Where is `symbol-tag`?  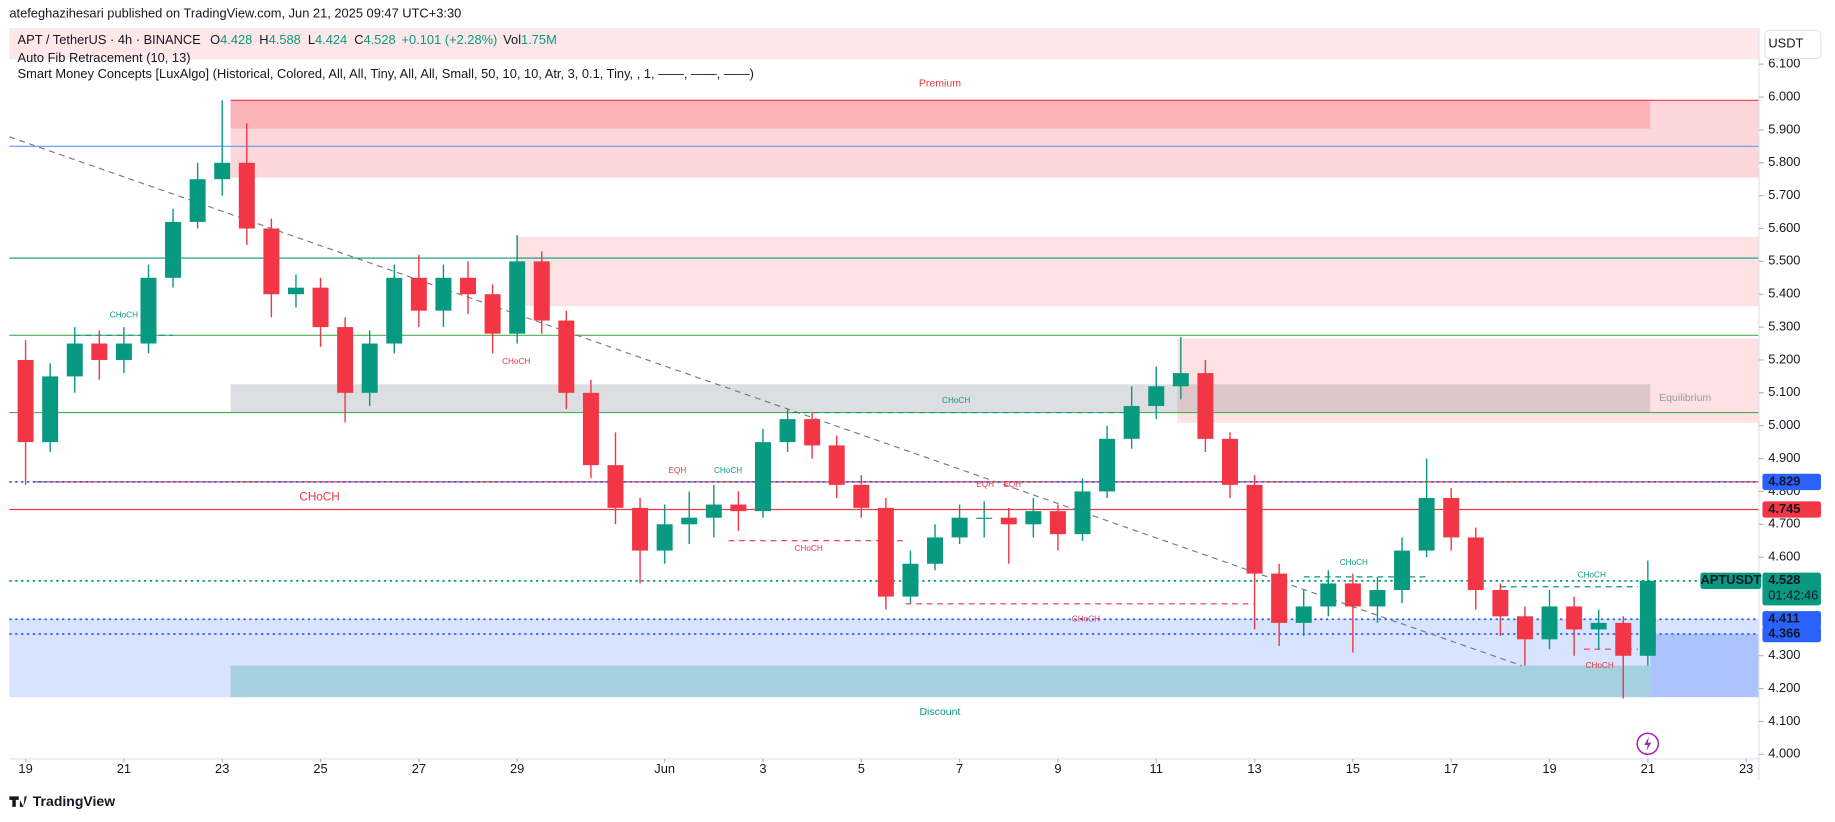
symbol-tag is located at coordinates (1731, 580).